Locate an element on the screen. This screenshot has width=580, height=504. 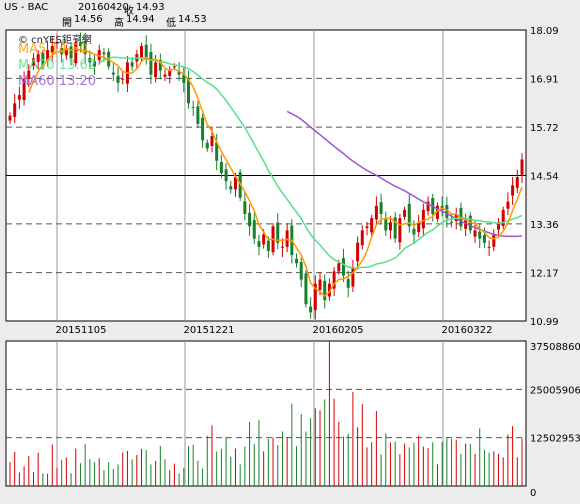
volume-tick-label: 250059067 is located at coordinates (555, 390).